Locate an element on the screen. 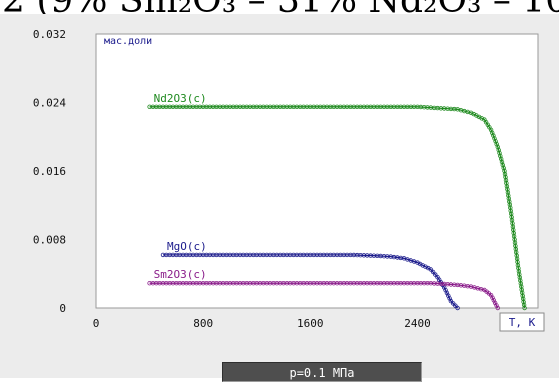 The height and width of the screenshot is (383, 559). y-axis-label: мас.доли is located at coordinates (128, 41).